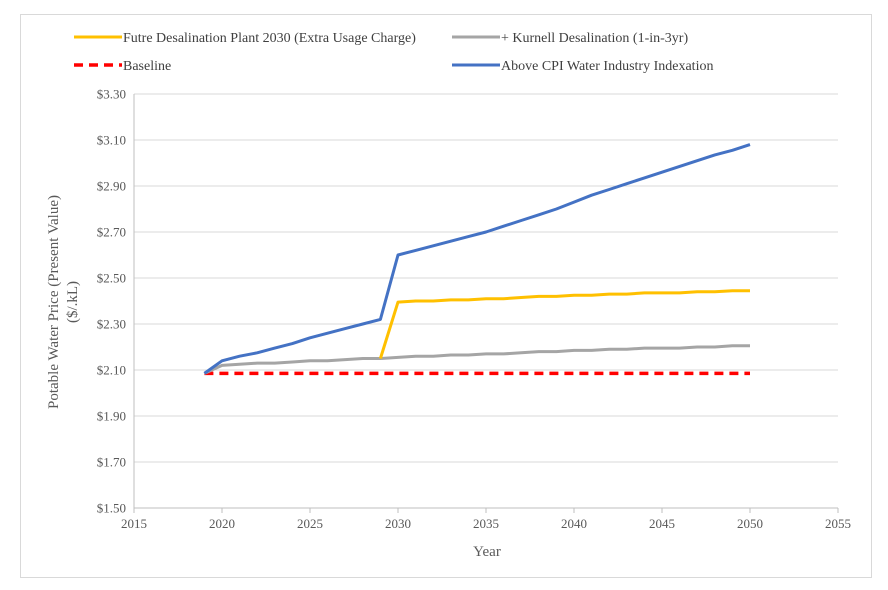  What do you see at coordinates (111, 508) in the screenshot?
I see `y-tick-label: $1.50` at bounding box center [111, 508].